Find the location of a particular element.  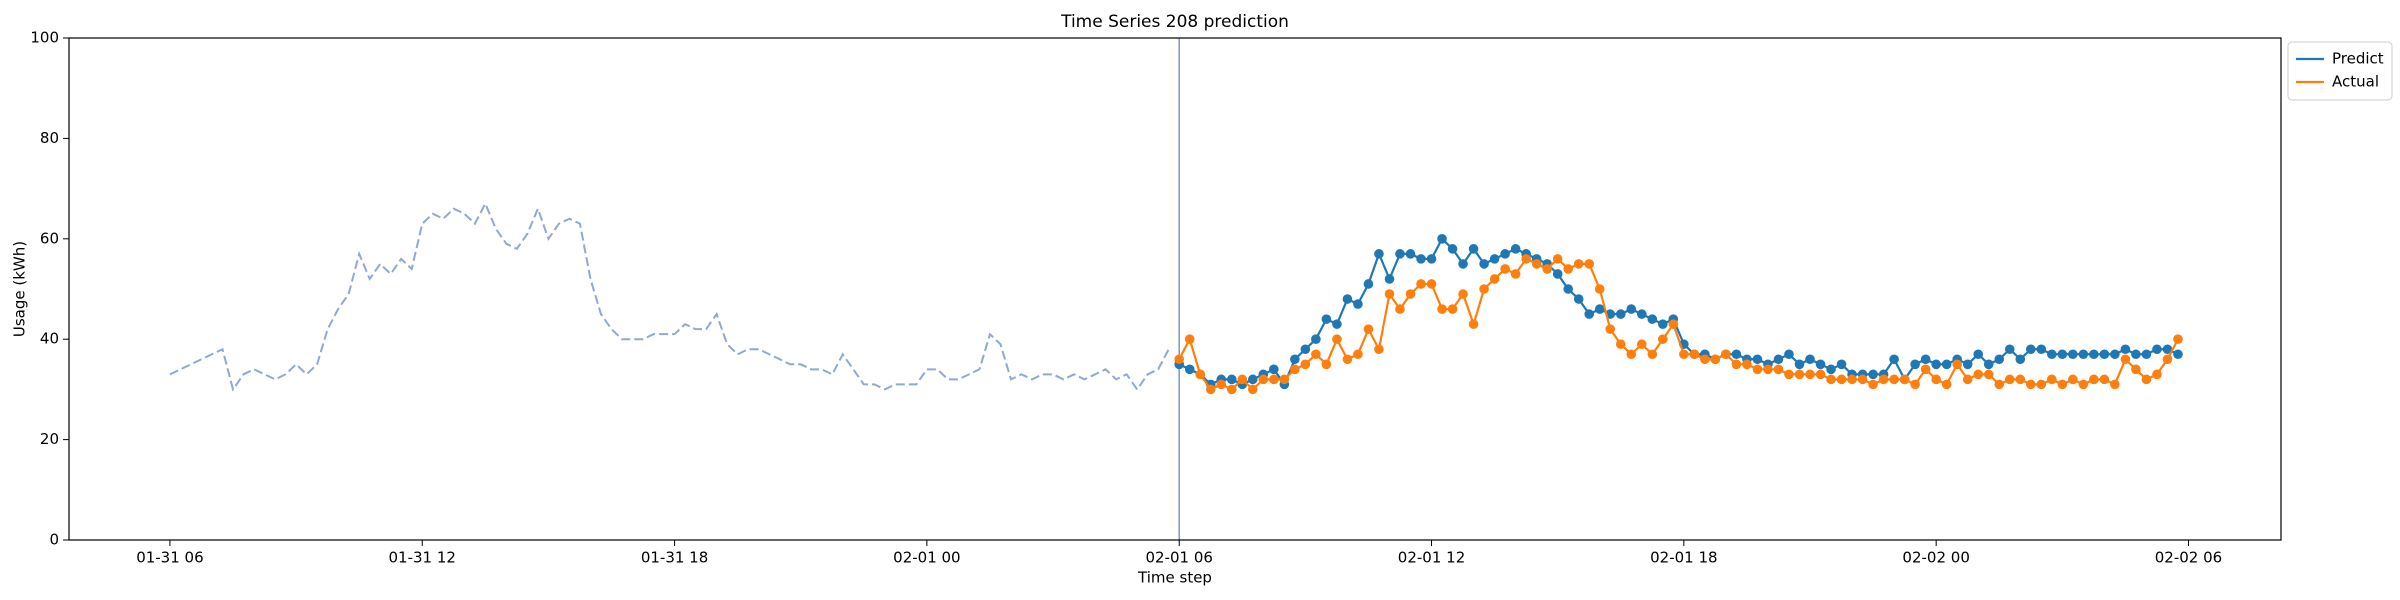

x-tick-label: 01-31 18 is located at coordinates (674, 558).